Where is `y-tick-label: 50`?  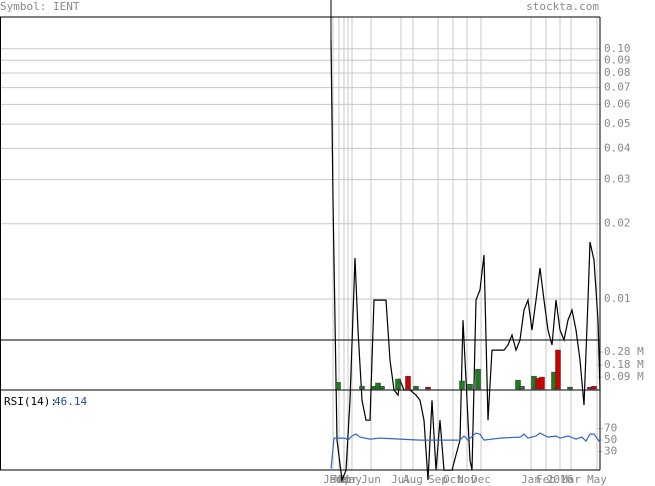 y-tick-label: 50 is located at coordinates (610, 439).